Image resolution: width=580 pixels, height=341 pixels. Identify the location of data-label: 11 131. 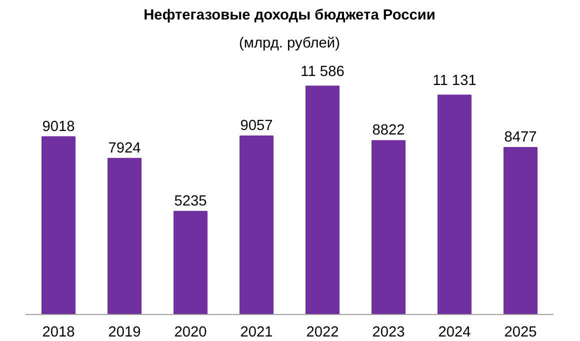
(454, 81).